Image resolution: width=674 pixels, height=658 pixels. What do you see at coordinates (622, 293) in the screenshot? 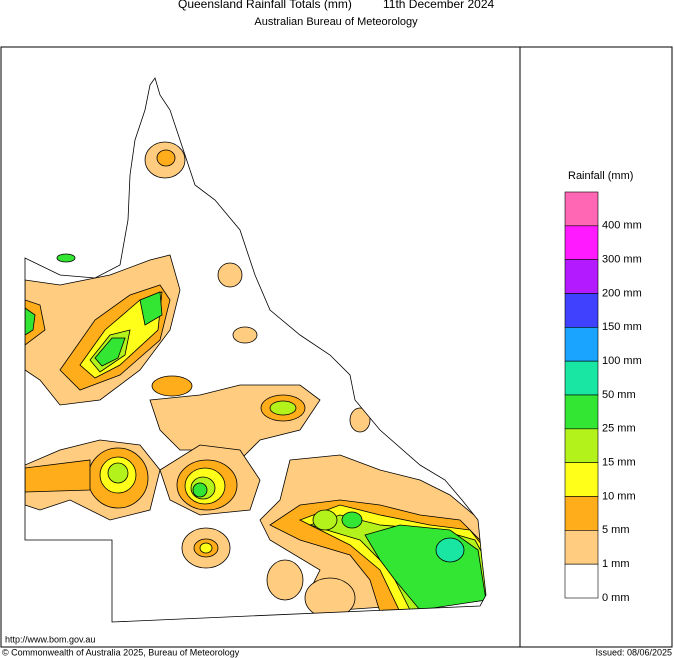
I see `legend-label: 200 mm` at bounding box center [622, 293].